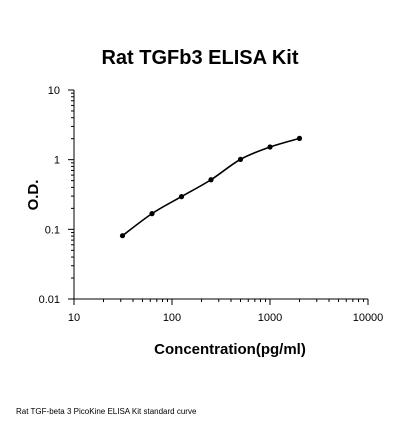 This screenshot has height=430, width=400. I want to click on y-tick-label: 0.01, so click(49, 300).